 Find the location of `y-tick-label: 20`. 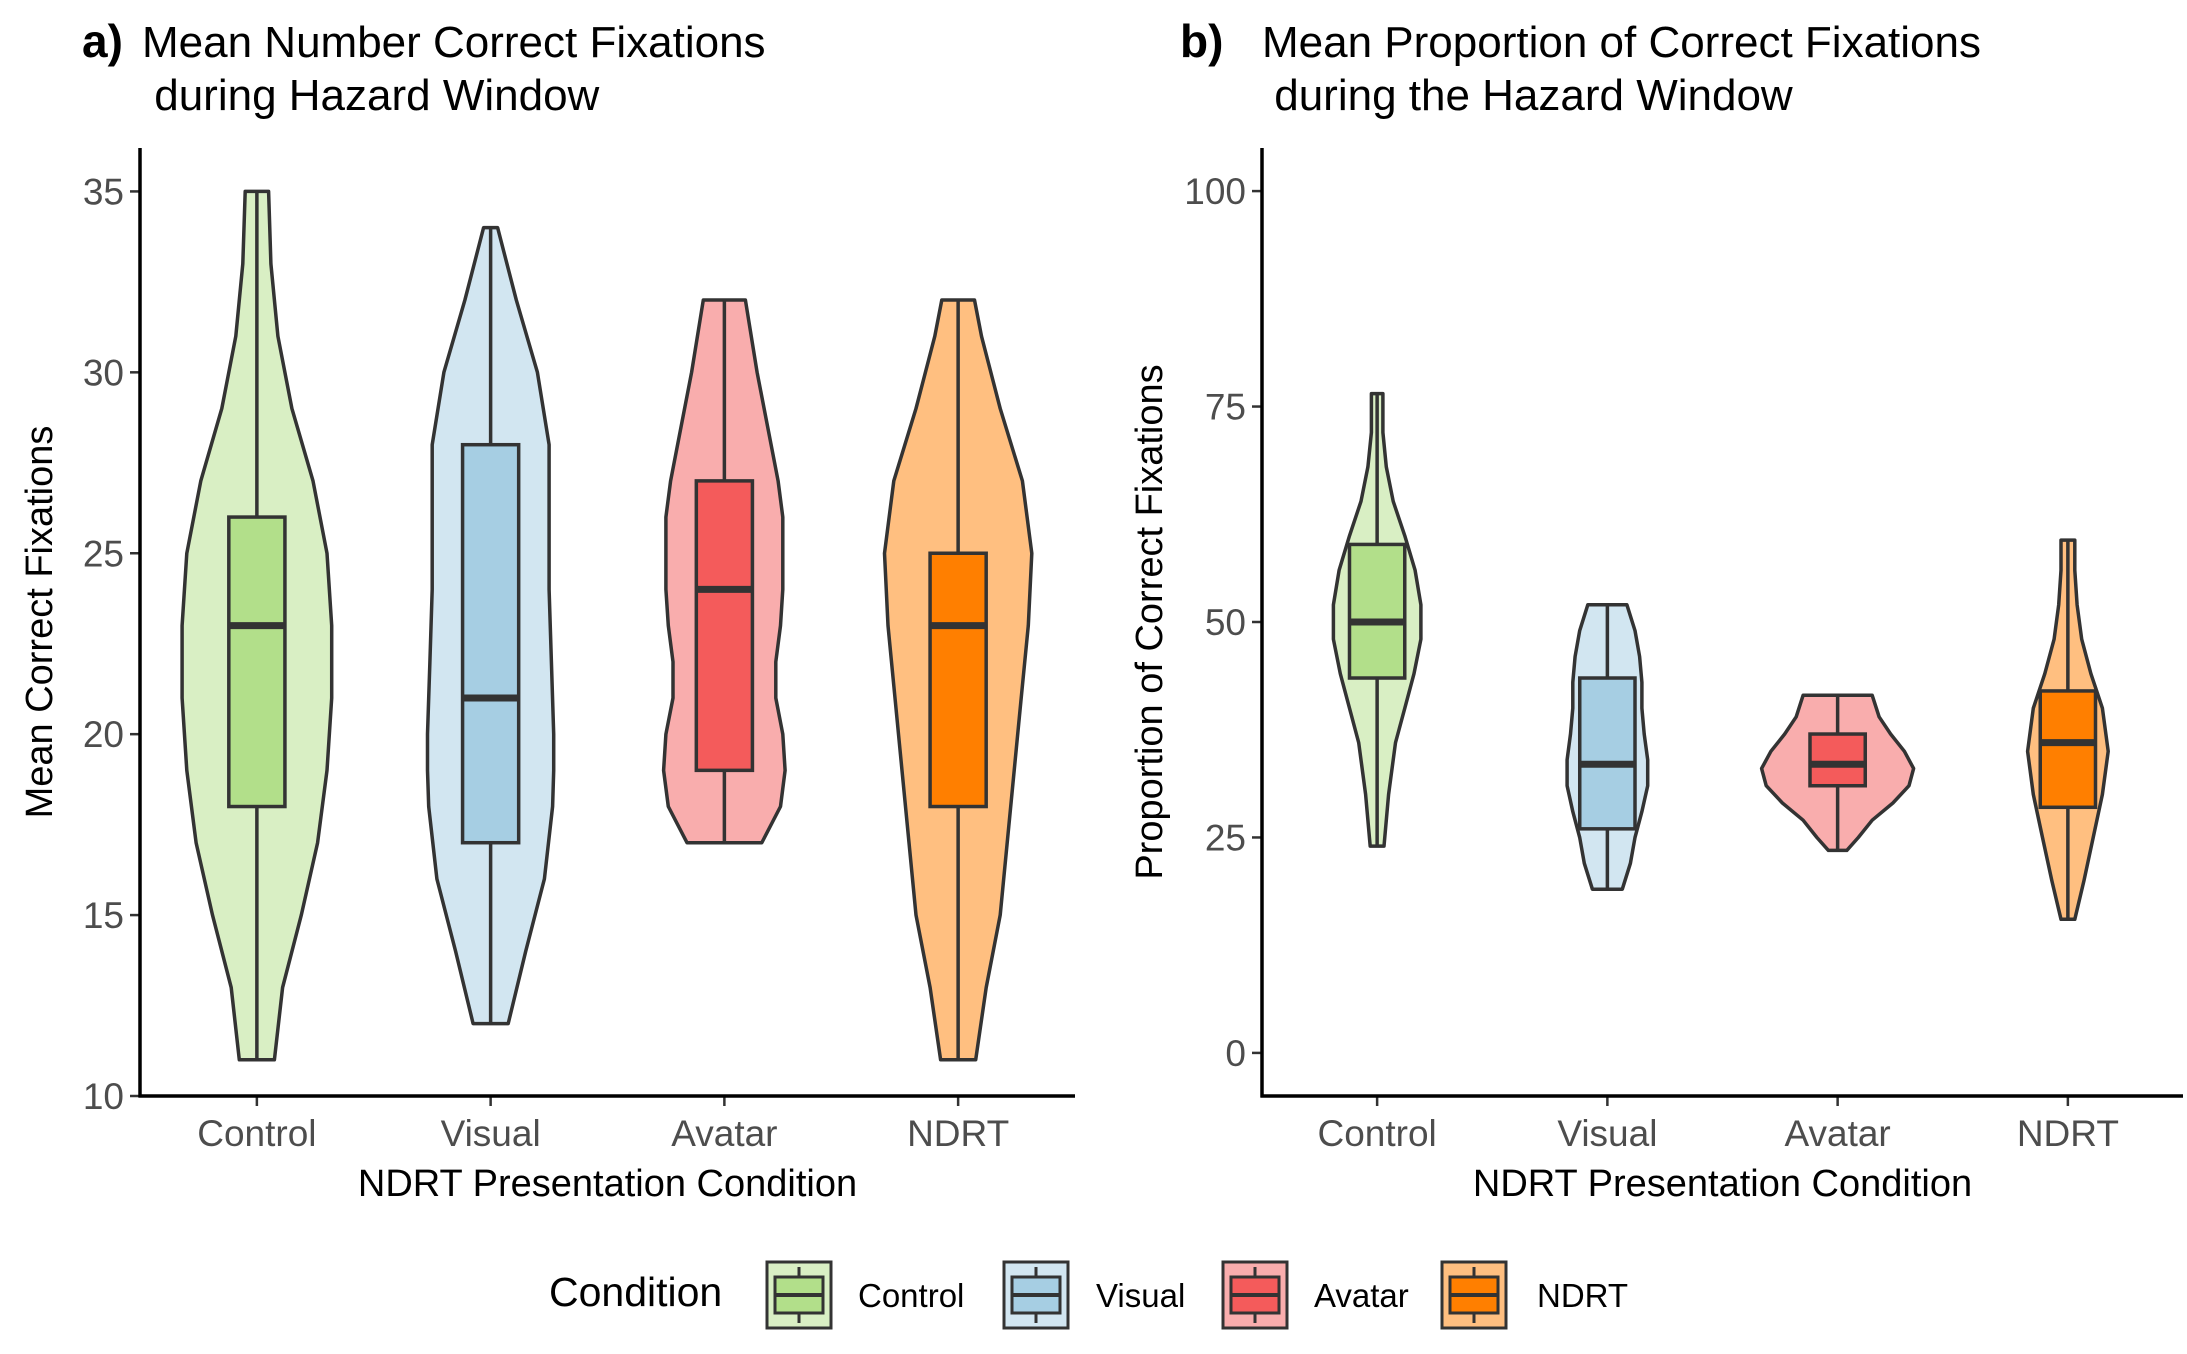

y-tick-label: 20 is located at coordinates (103, 734).